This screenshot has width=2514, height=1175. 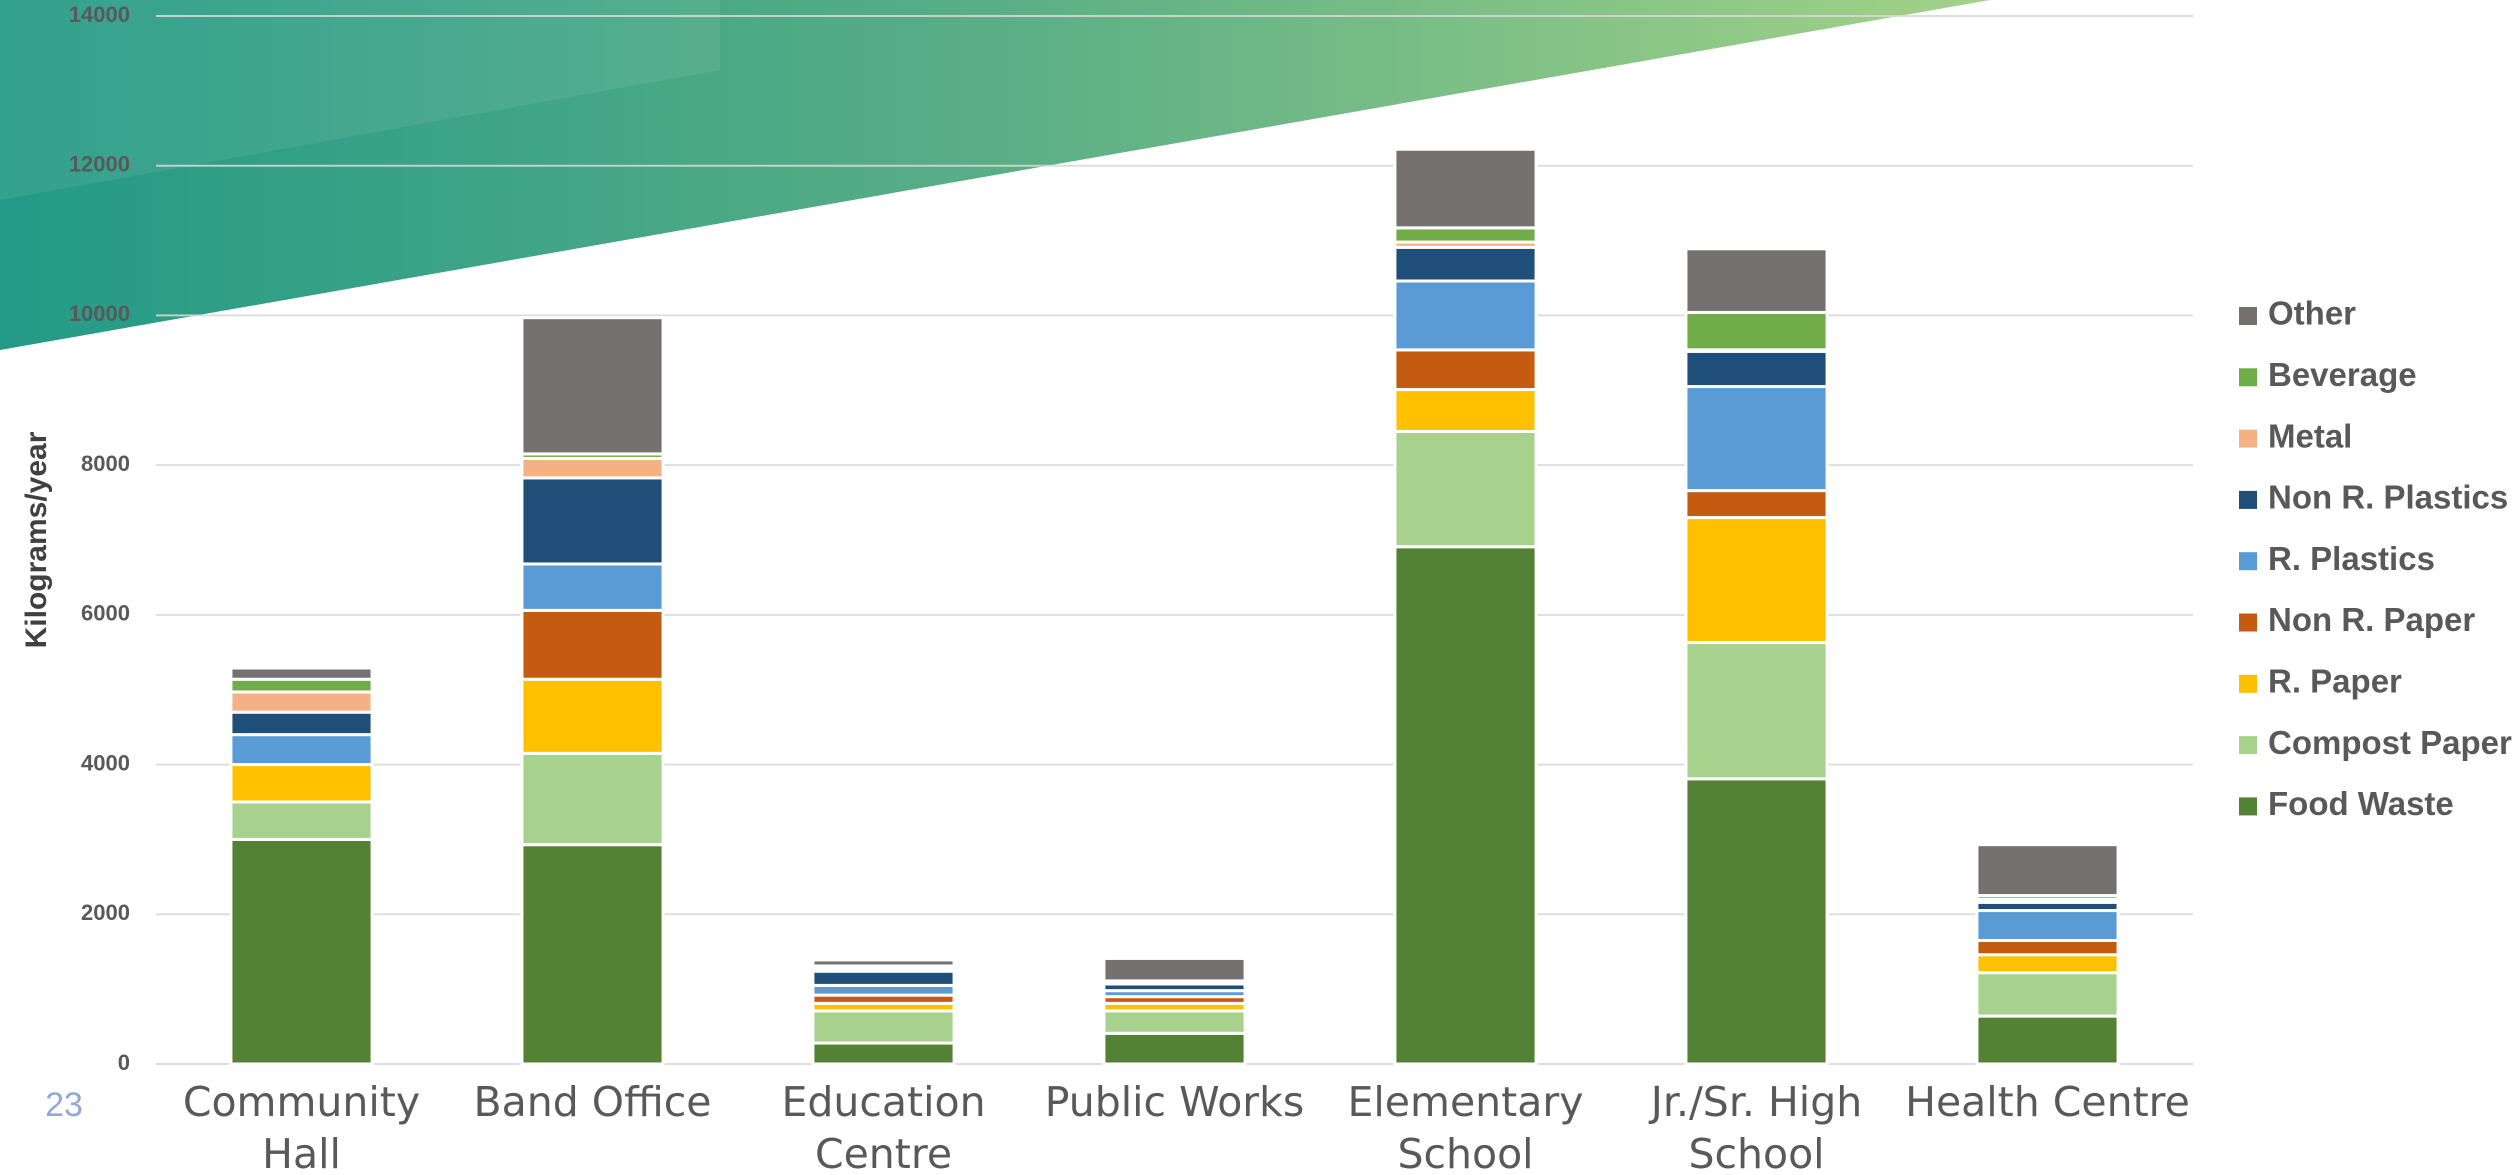 What do you see at coordinates (301, 1126) in the screenshot?
I see `x-tick-label: Community Hall` at bounding box center [301, 1126].